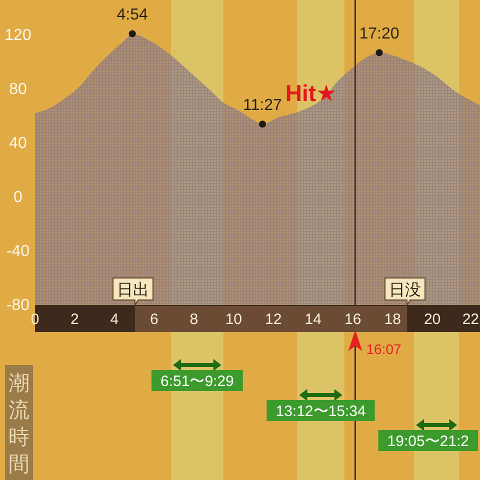  What do you see at coordinates (405, 290) in the screenshot?
I see `annotation: 日没` at bounding box center [405, 290].